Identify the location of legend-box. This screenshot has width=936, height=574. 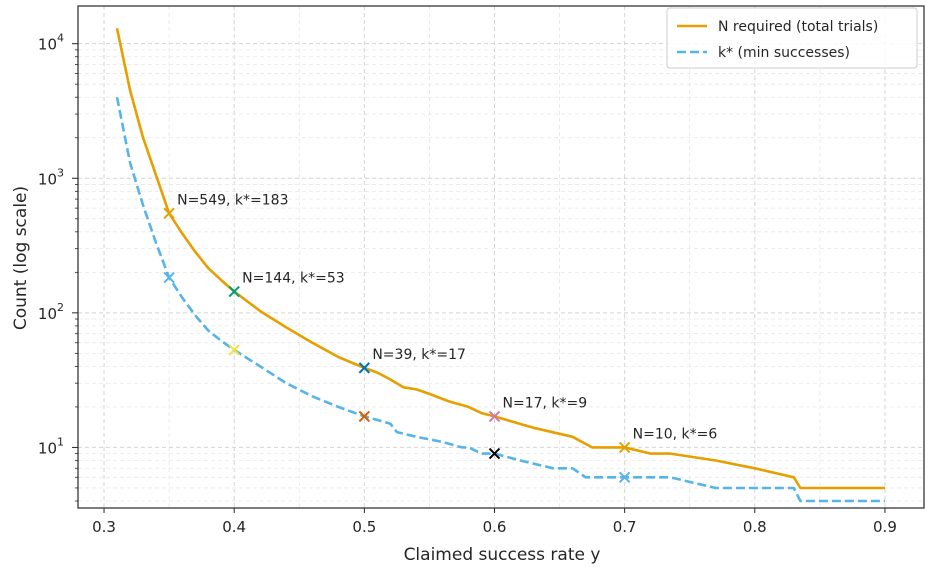
(792, 38).